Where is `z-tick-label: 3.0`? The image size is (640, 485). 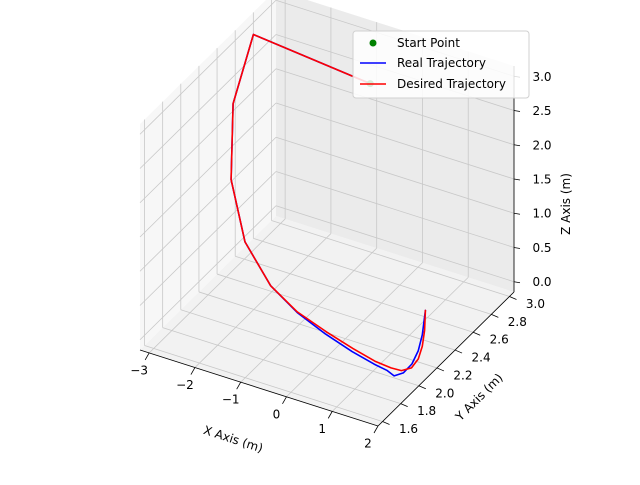
z-tick-label: 3.0 is located at coordinates (541, 77).